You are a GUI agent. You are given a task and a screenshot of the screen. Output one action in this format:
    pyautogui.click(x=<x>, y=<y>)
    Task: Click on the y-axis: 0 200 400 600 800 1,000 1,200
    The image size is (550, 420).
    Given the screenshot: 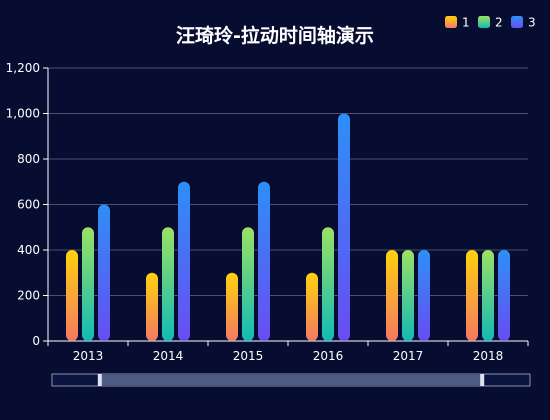 What is the action you would take?
    pyautogui.click(x=27, y=204)
    